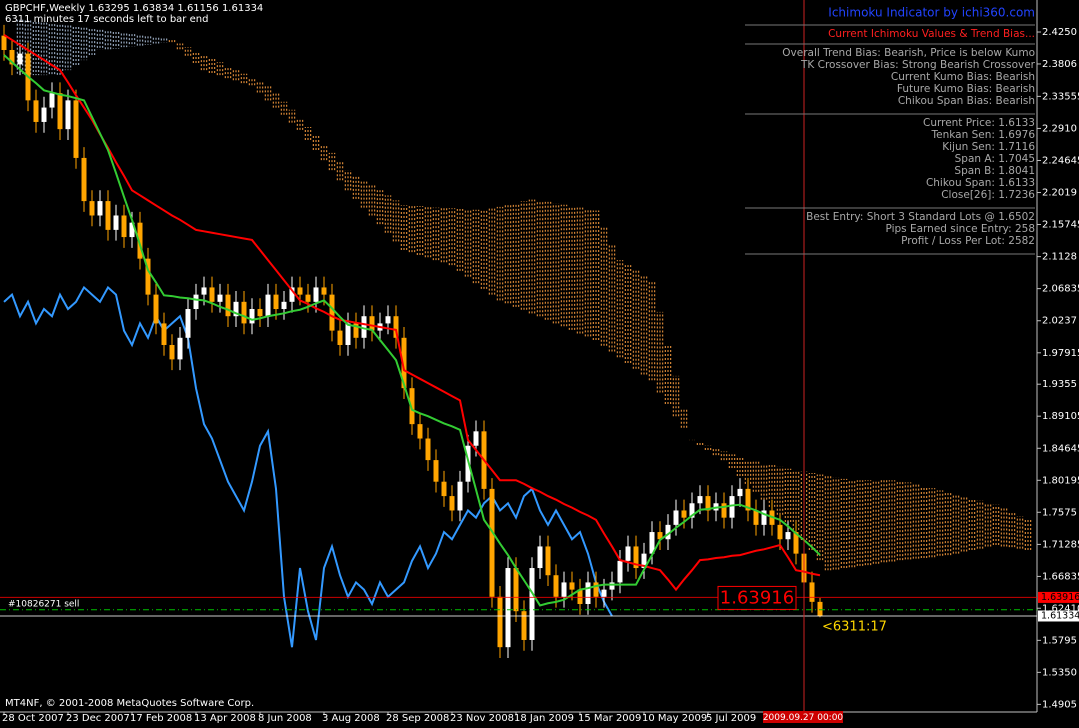 This screenshot has width=1079, height=728. Describe the element at coordinates (757, 597) in the screenshot. I see `price-callout: 1.63916` at that location.